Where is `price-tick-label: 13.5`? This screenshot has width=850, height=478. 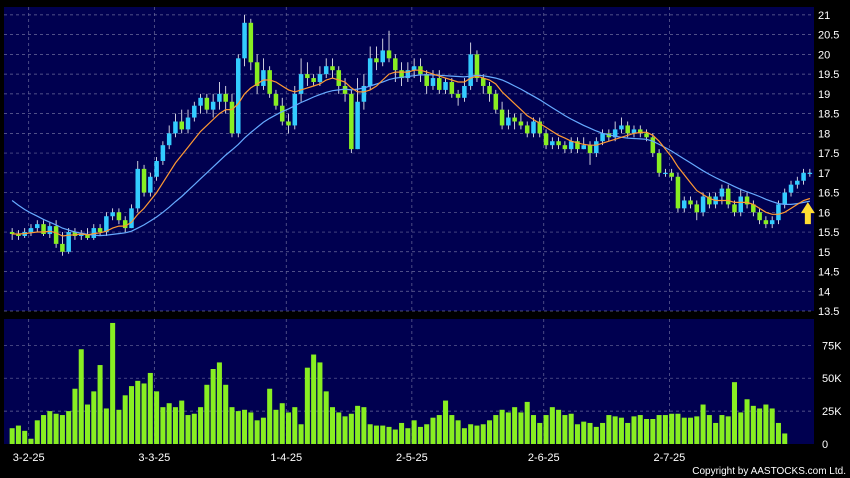 price-tick-label: 13.5 is located at coordinates (828, 312).